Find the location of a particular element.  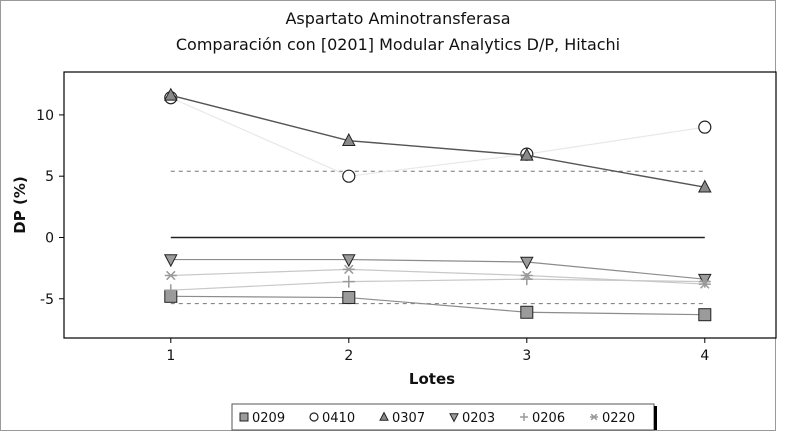

x-tick-label: 1 is located at coordinates (170, 356).